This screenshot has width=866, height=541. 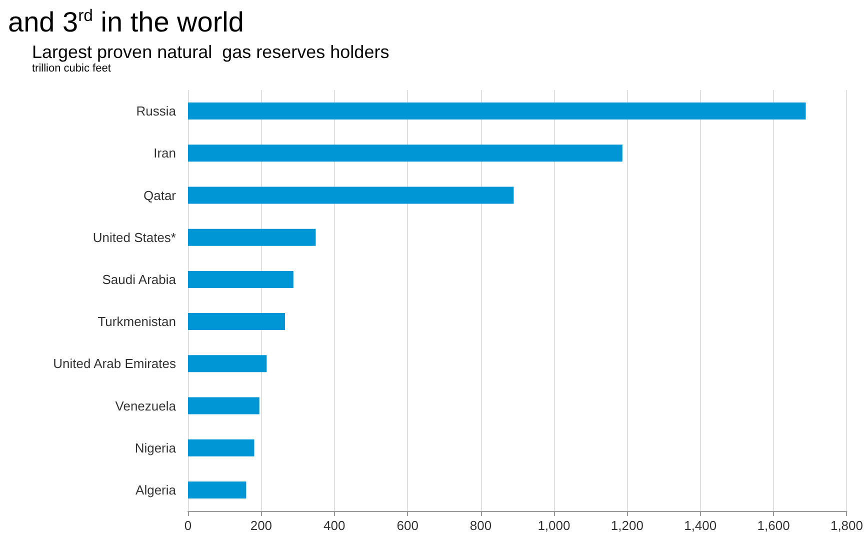 What do you see at coordinates (211, 52) in the screenshot?
I see `chart-title: Largest proven natural gas reserves holders` at bounding box center [211, 52].